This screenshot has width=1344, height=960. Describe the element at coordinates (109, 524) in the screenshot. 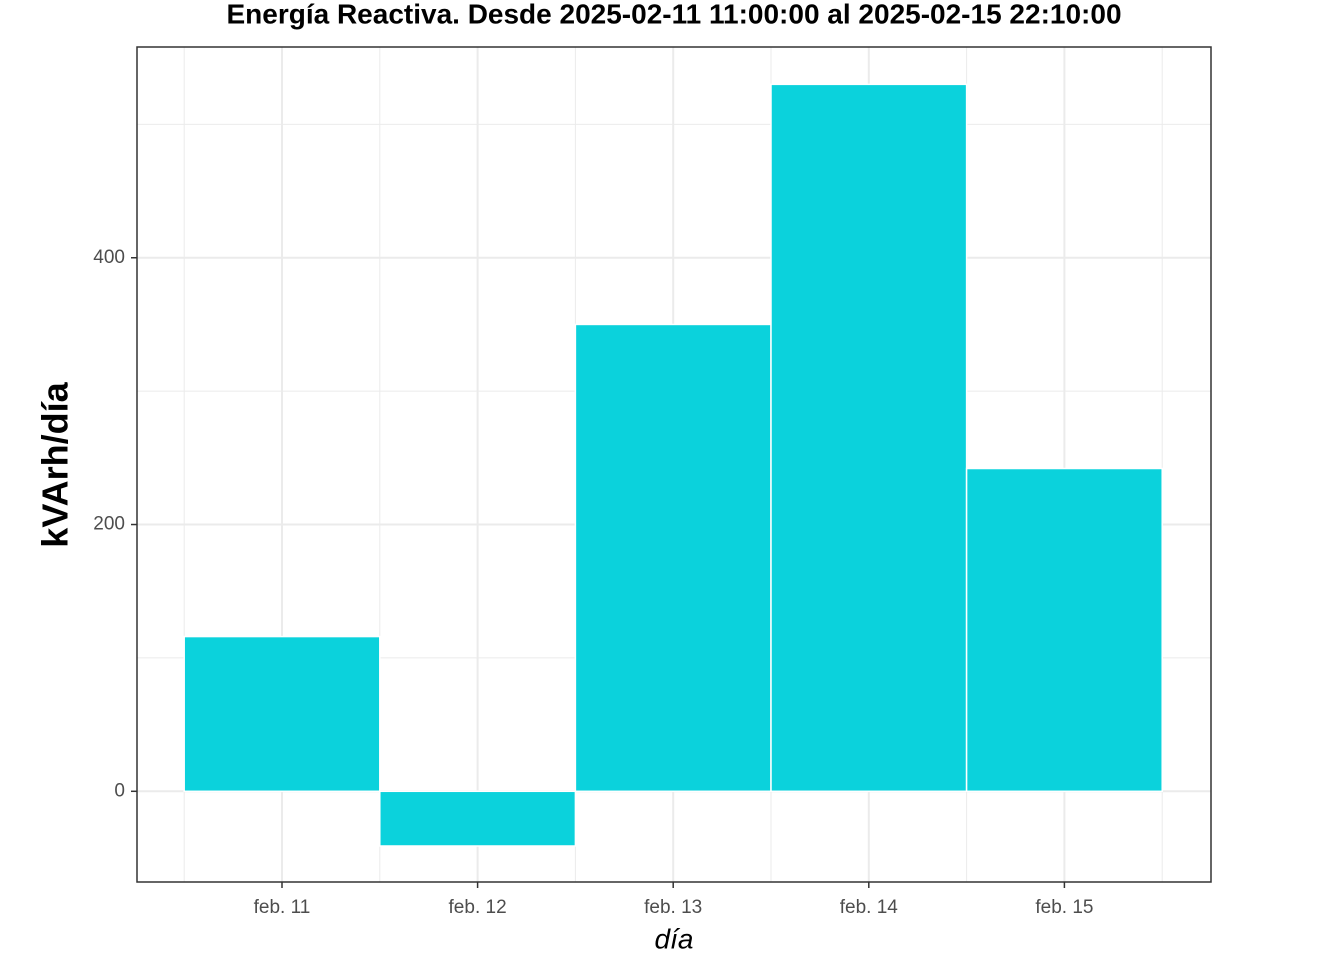

I see `y-tick-label: 200` at that location.